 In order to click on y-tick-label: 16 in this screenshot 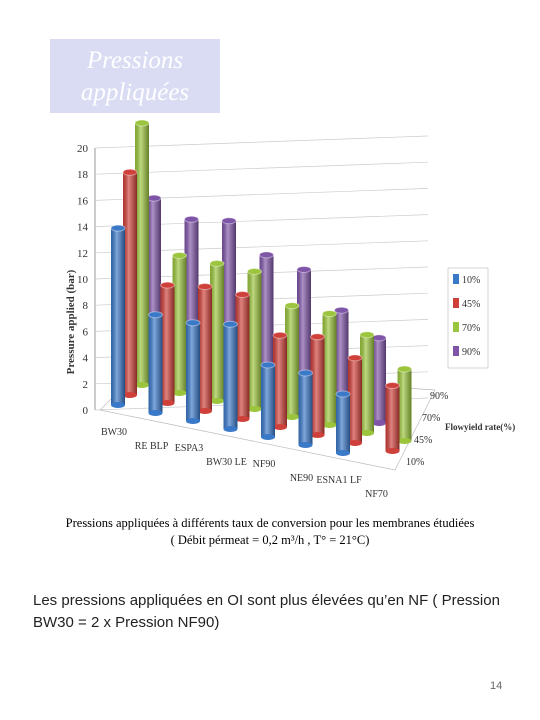, I will do `click(83, 201)`.